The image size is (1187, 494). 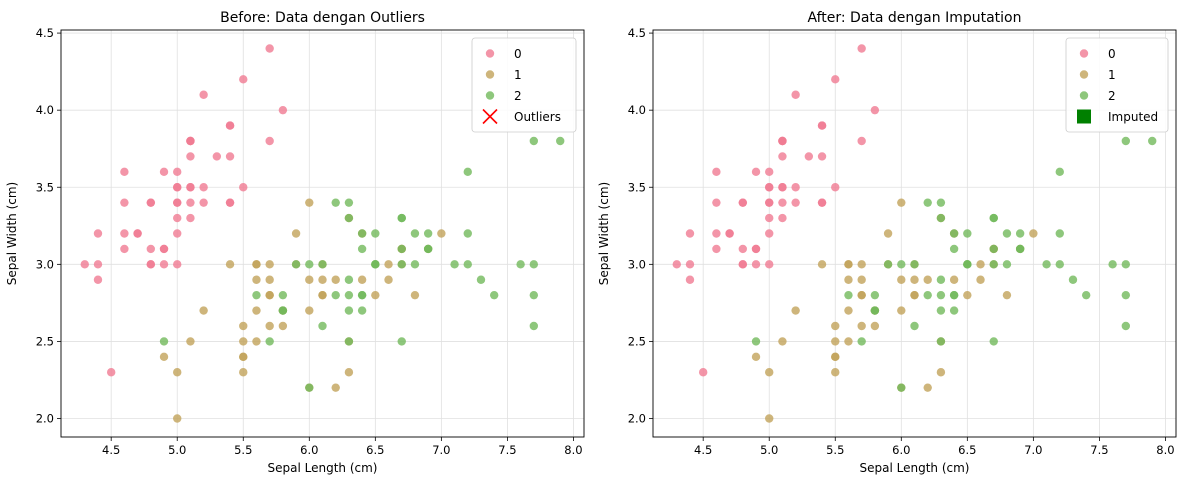 What do you see at coordinates (323, 468) in the screenshot?
I see `x-axis-label: Sepal Length (cm)` at bounding box center [323, 468].